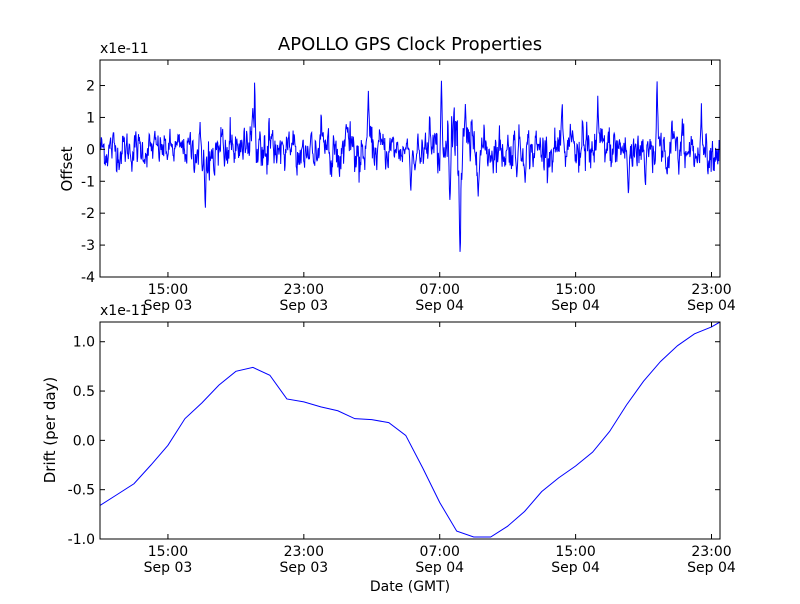 The image size is (800, 604). Describe the element at coordinates (84, 343) in the screenshot. I see `drift-ytick-label: 1.0` at that location.